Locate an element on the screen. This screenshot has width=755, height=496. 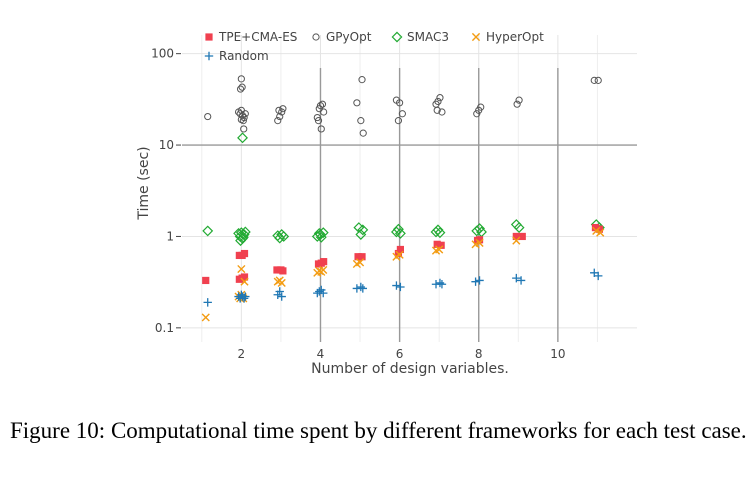
x-tick-label: 8 is located at coordinates (479, 354).